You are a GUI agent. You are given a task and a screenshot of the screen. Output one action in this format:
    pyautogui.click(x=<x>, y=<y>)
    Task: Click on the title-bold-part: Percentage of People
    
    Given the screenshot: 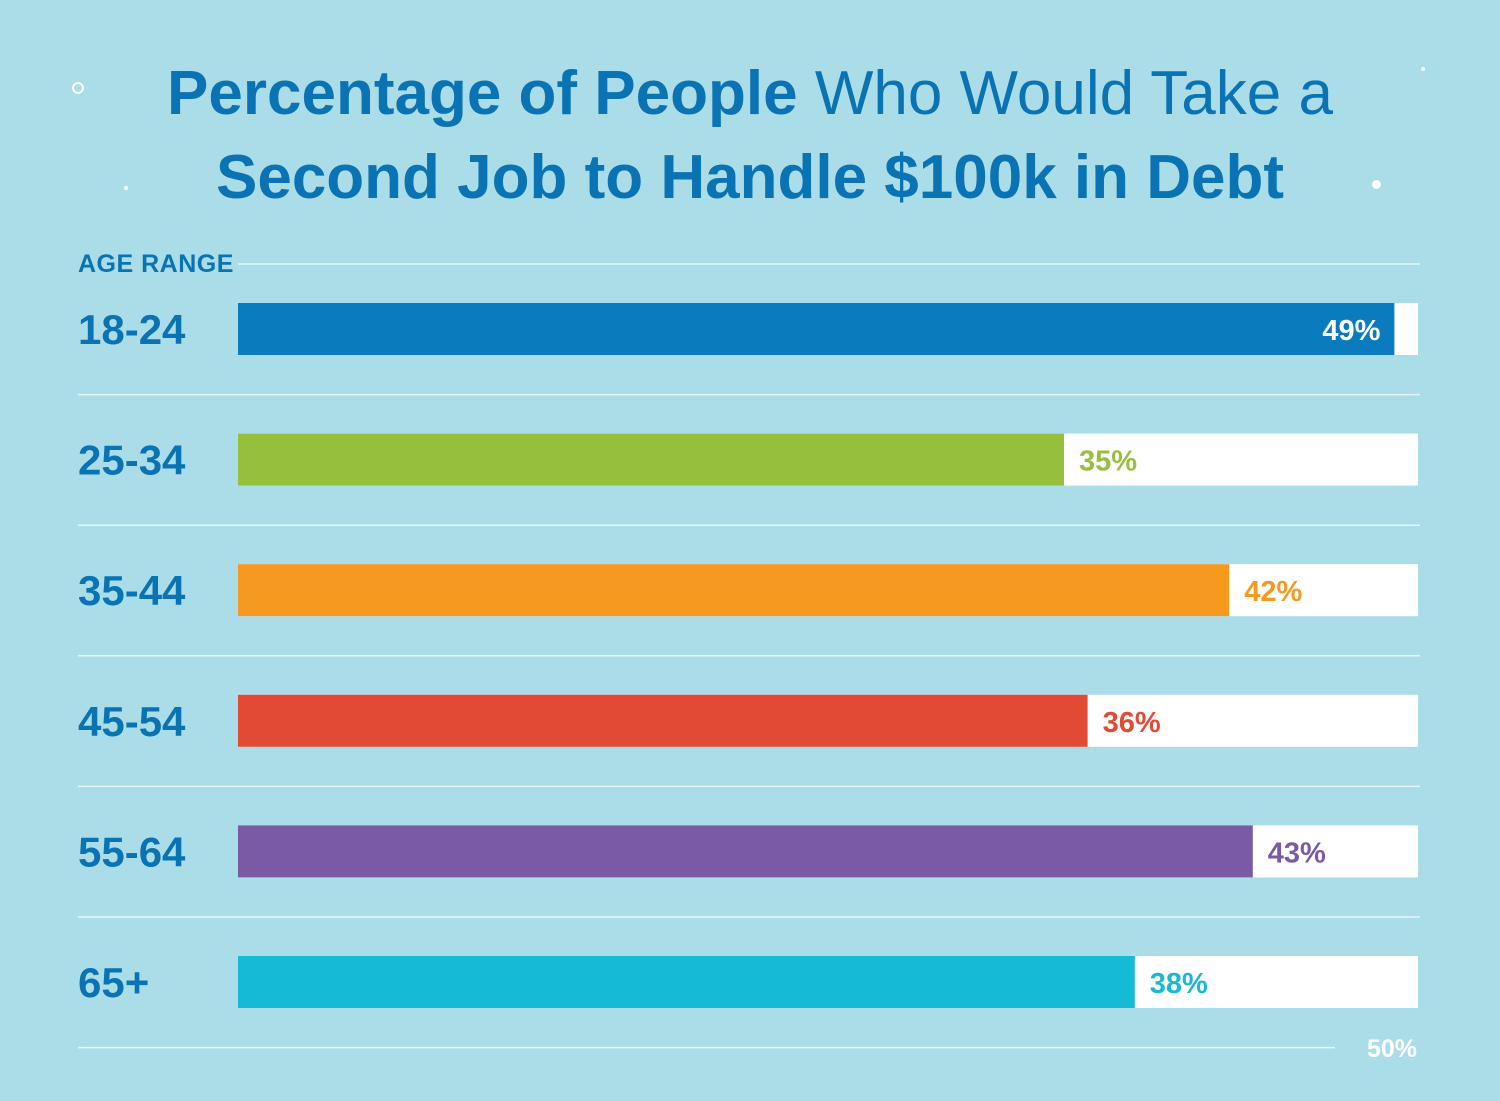 What is the action you would take?
    pyautogui.click(x=482, y=93)
    